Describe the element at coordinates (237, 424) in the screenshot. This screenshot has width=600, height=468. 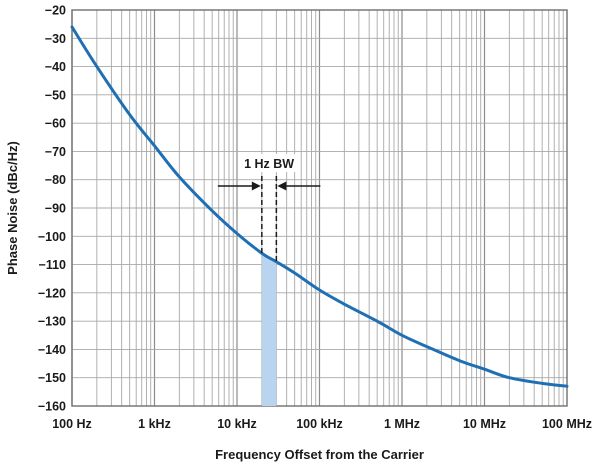
I see `x-tick-label: 10 kHz` at that location.